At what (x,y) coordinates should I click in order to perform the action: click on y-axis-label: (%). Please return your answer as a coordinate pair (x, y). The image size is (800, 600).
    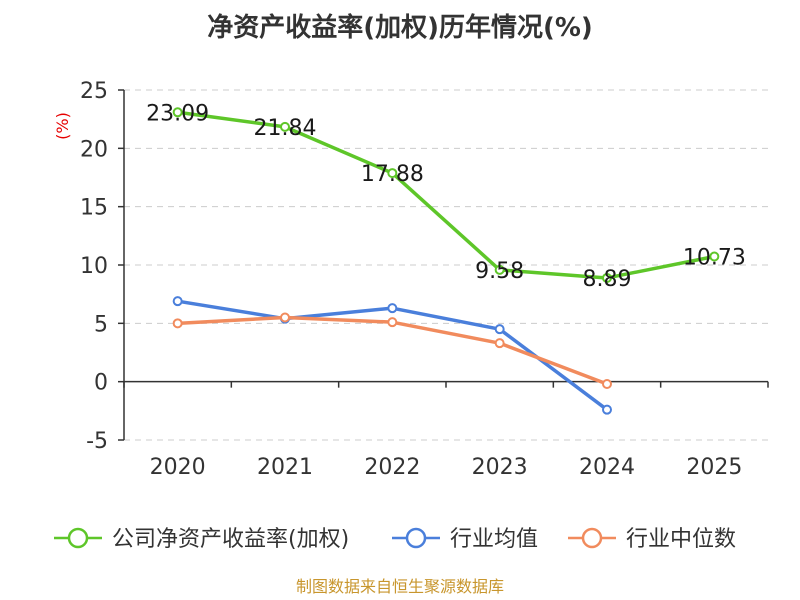
    Looking at the image, I should click on (62, 126).